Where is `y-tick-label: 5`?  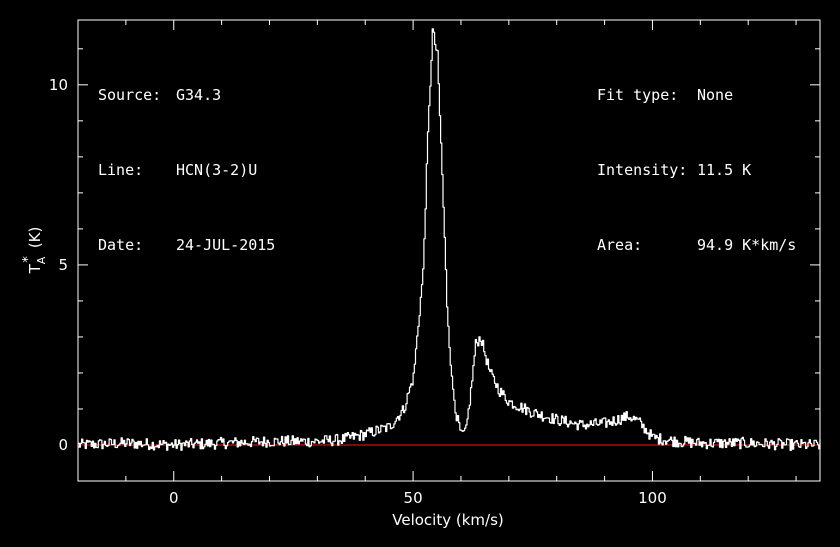 y-tick-label: 5 is located at coordinates (63, 265).